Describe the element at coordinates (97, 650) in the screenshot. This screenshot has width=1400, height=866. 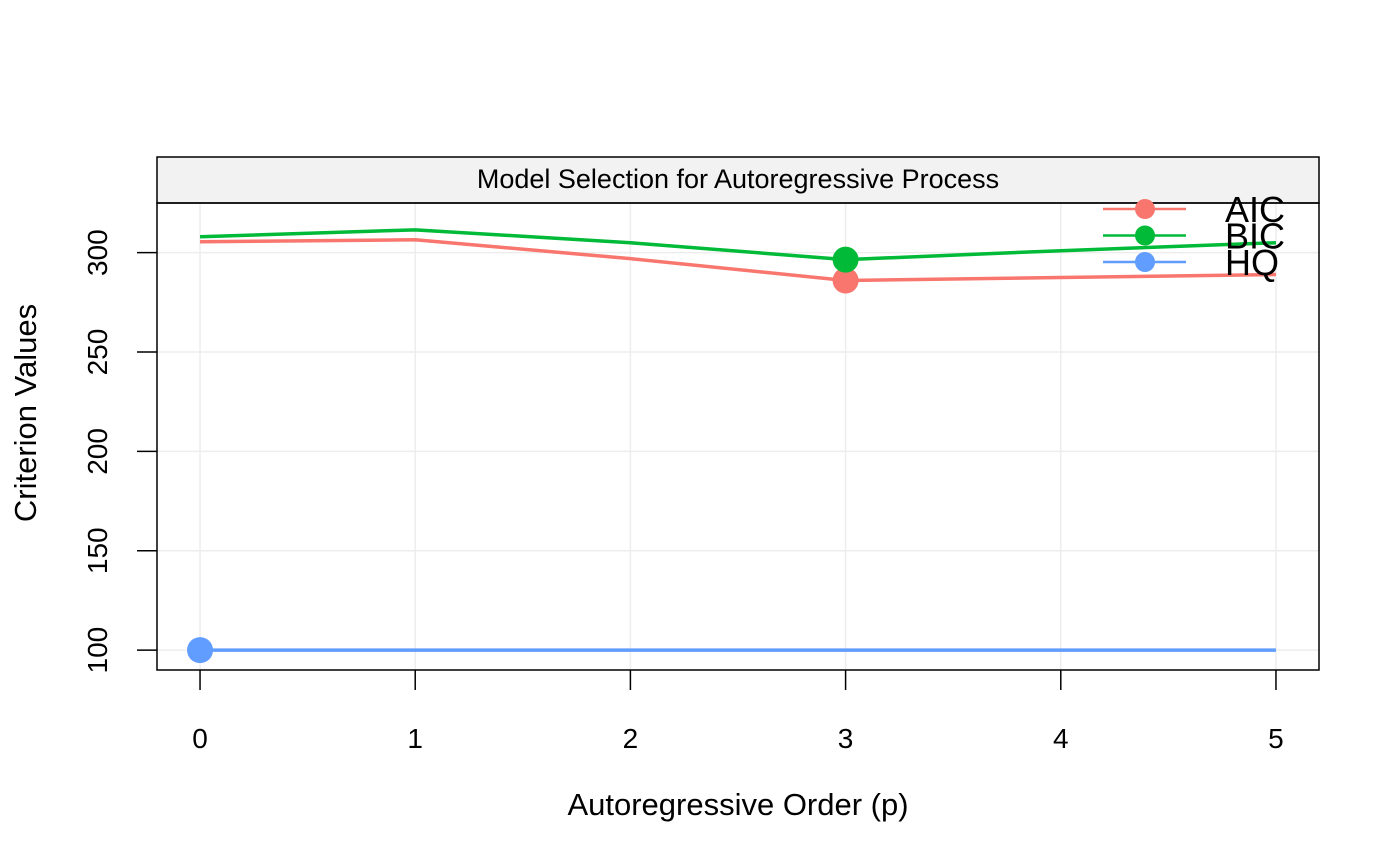
I see `y-tick-label: 100` at that location.